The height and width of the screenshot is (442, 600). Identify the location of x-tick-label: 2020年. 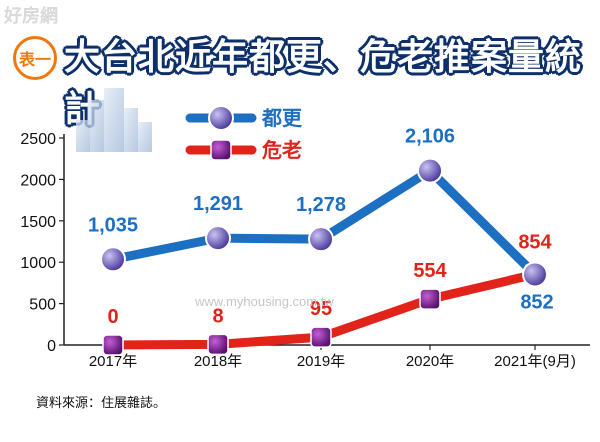
(430, 361).